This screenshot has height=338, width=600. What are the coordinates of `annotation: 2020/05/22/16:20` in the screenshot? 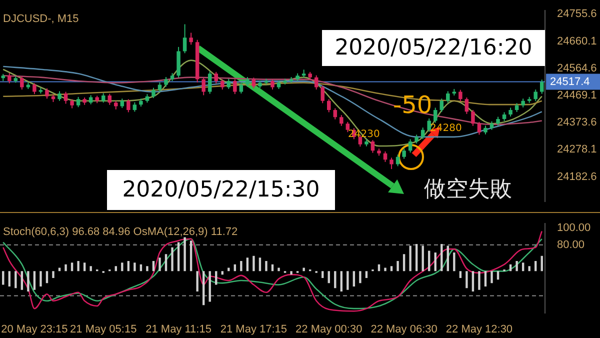 It's located at (433, 48).